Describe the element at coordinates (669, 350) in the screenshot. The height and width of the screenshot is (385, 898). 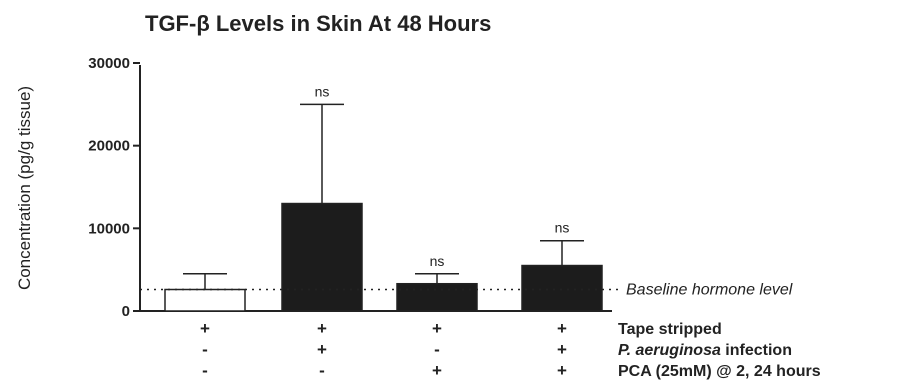
I see `condition-label-italic: P. aeruginosa` at that location.